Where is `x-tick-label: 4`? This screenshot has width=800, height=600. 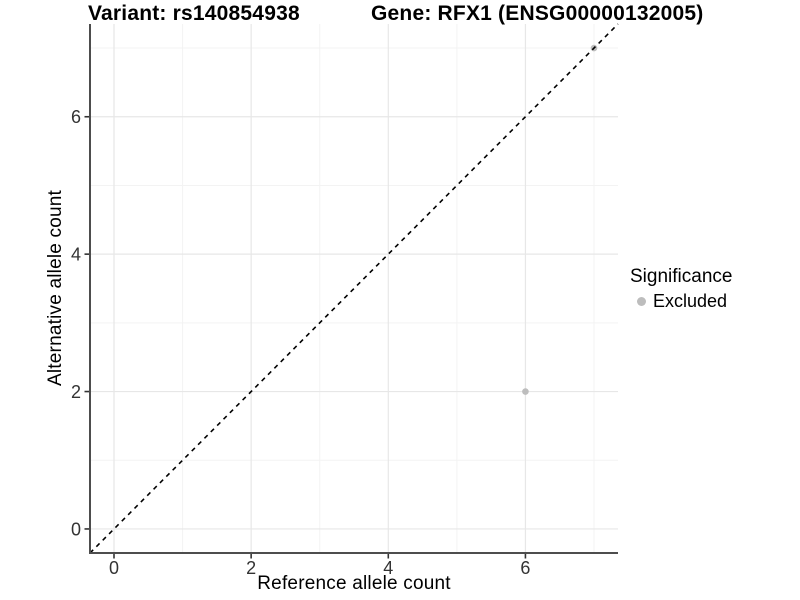 x-tick-label: 4 is located at coordinates (388, 568).